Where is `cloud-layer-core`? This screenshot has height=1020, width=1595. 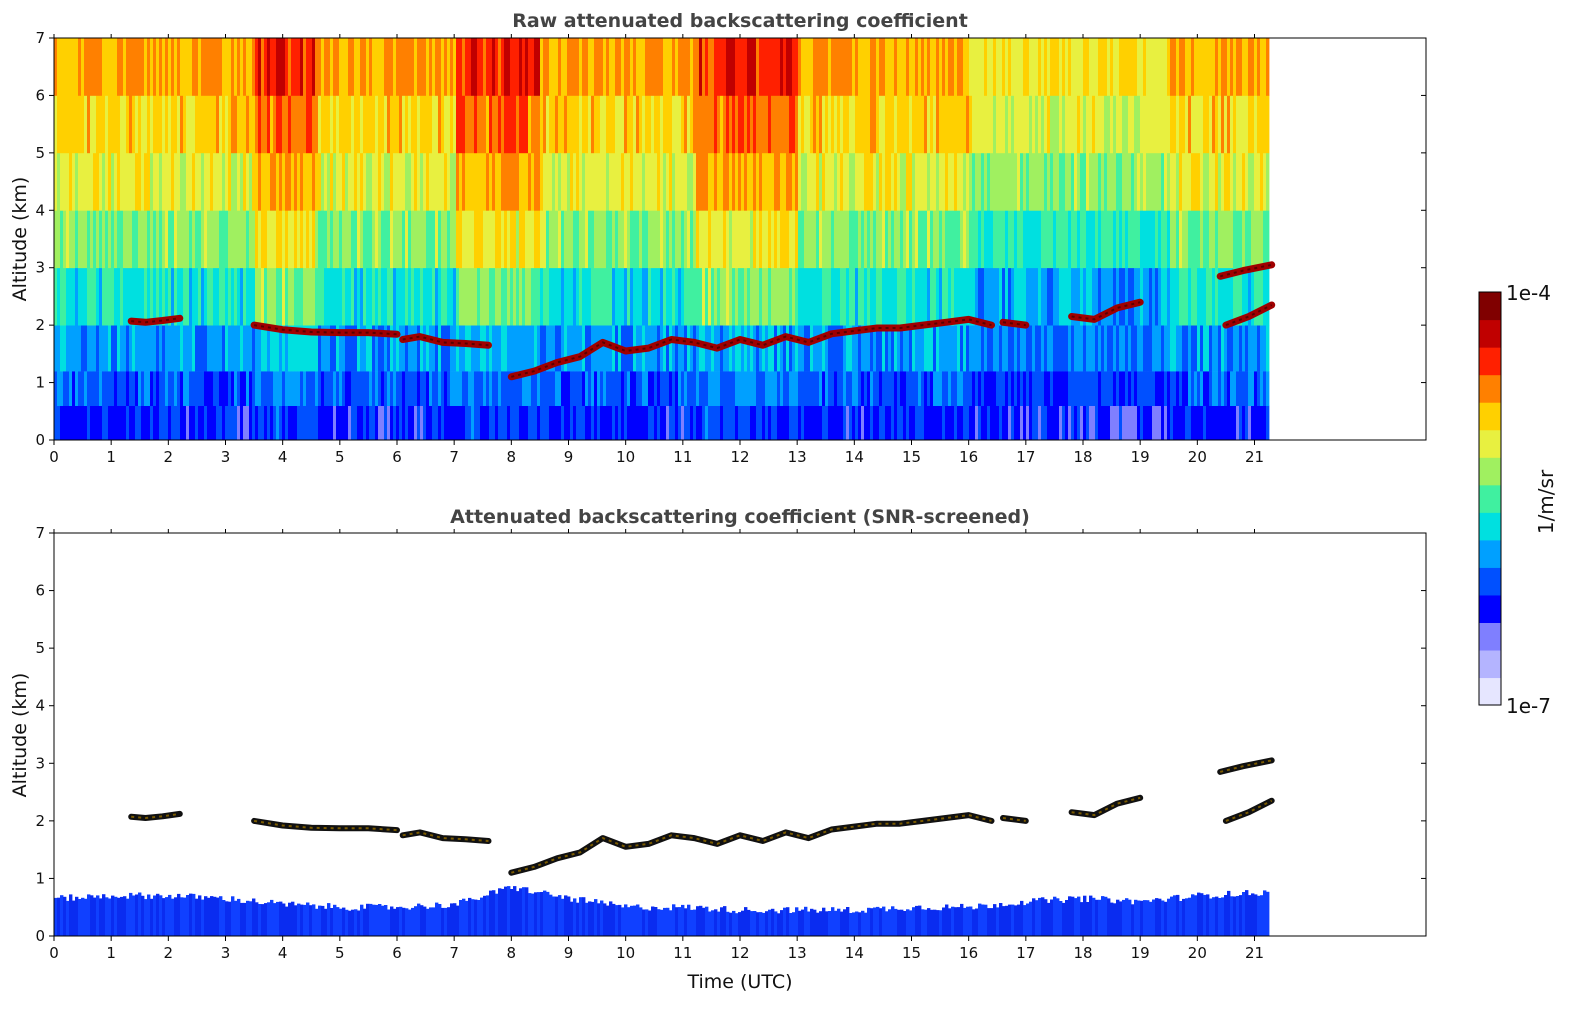 cloud-layer-core is located at coordinates (325, 825).